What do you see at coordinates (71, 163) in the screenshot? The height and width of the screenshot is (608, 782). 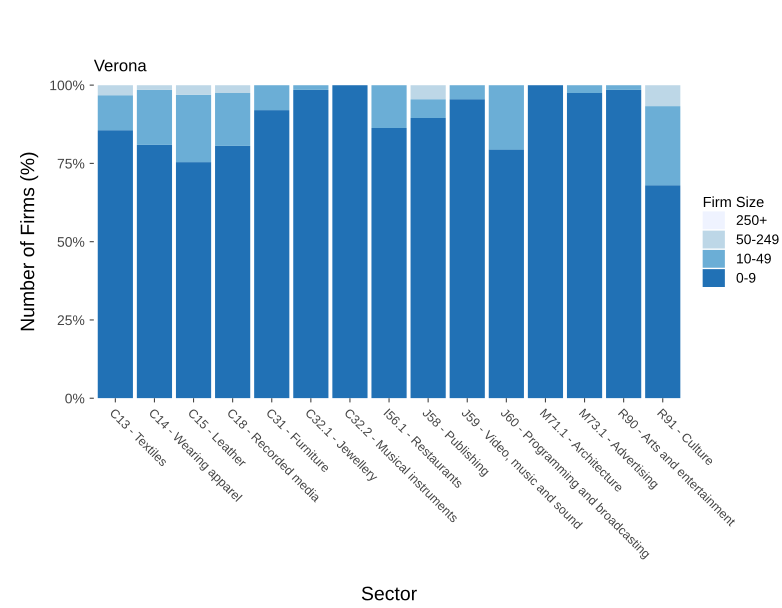 I see `y-tick-label: 75%` at bounding box center [71, 163].